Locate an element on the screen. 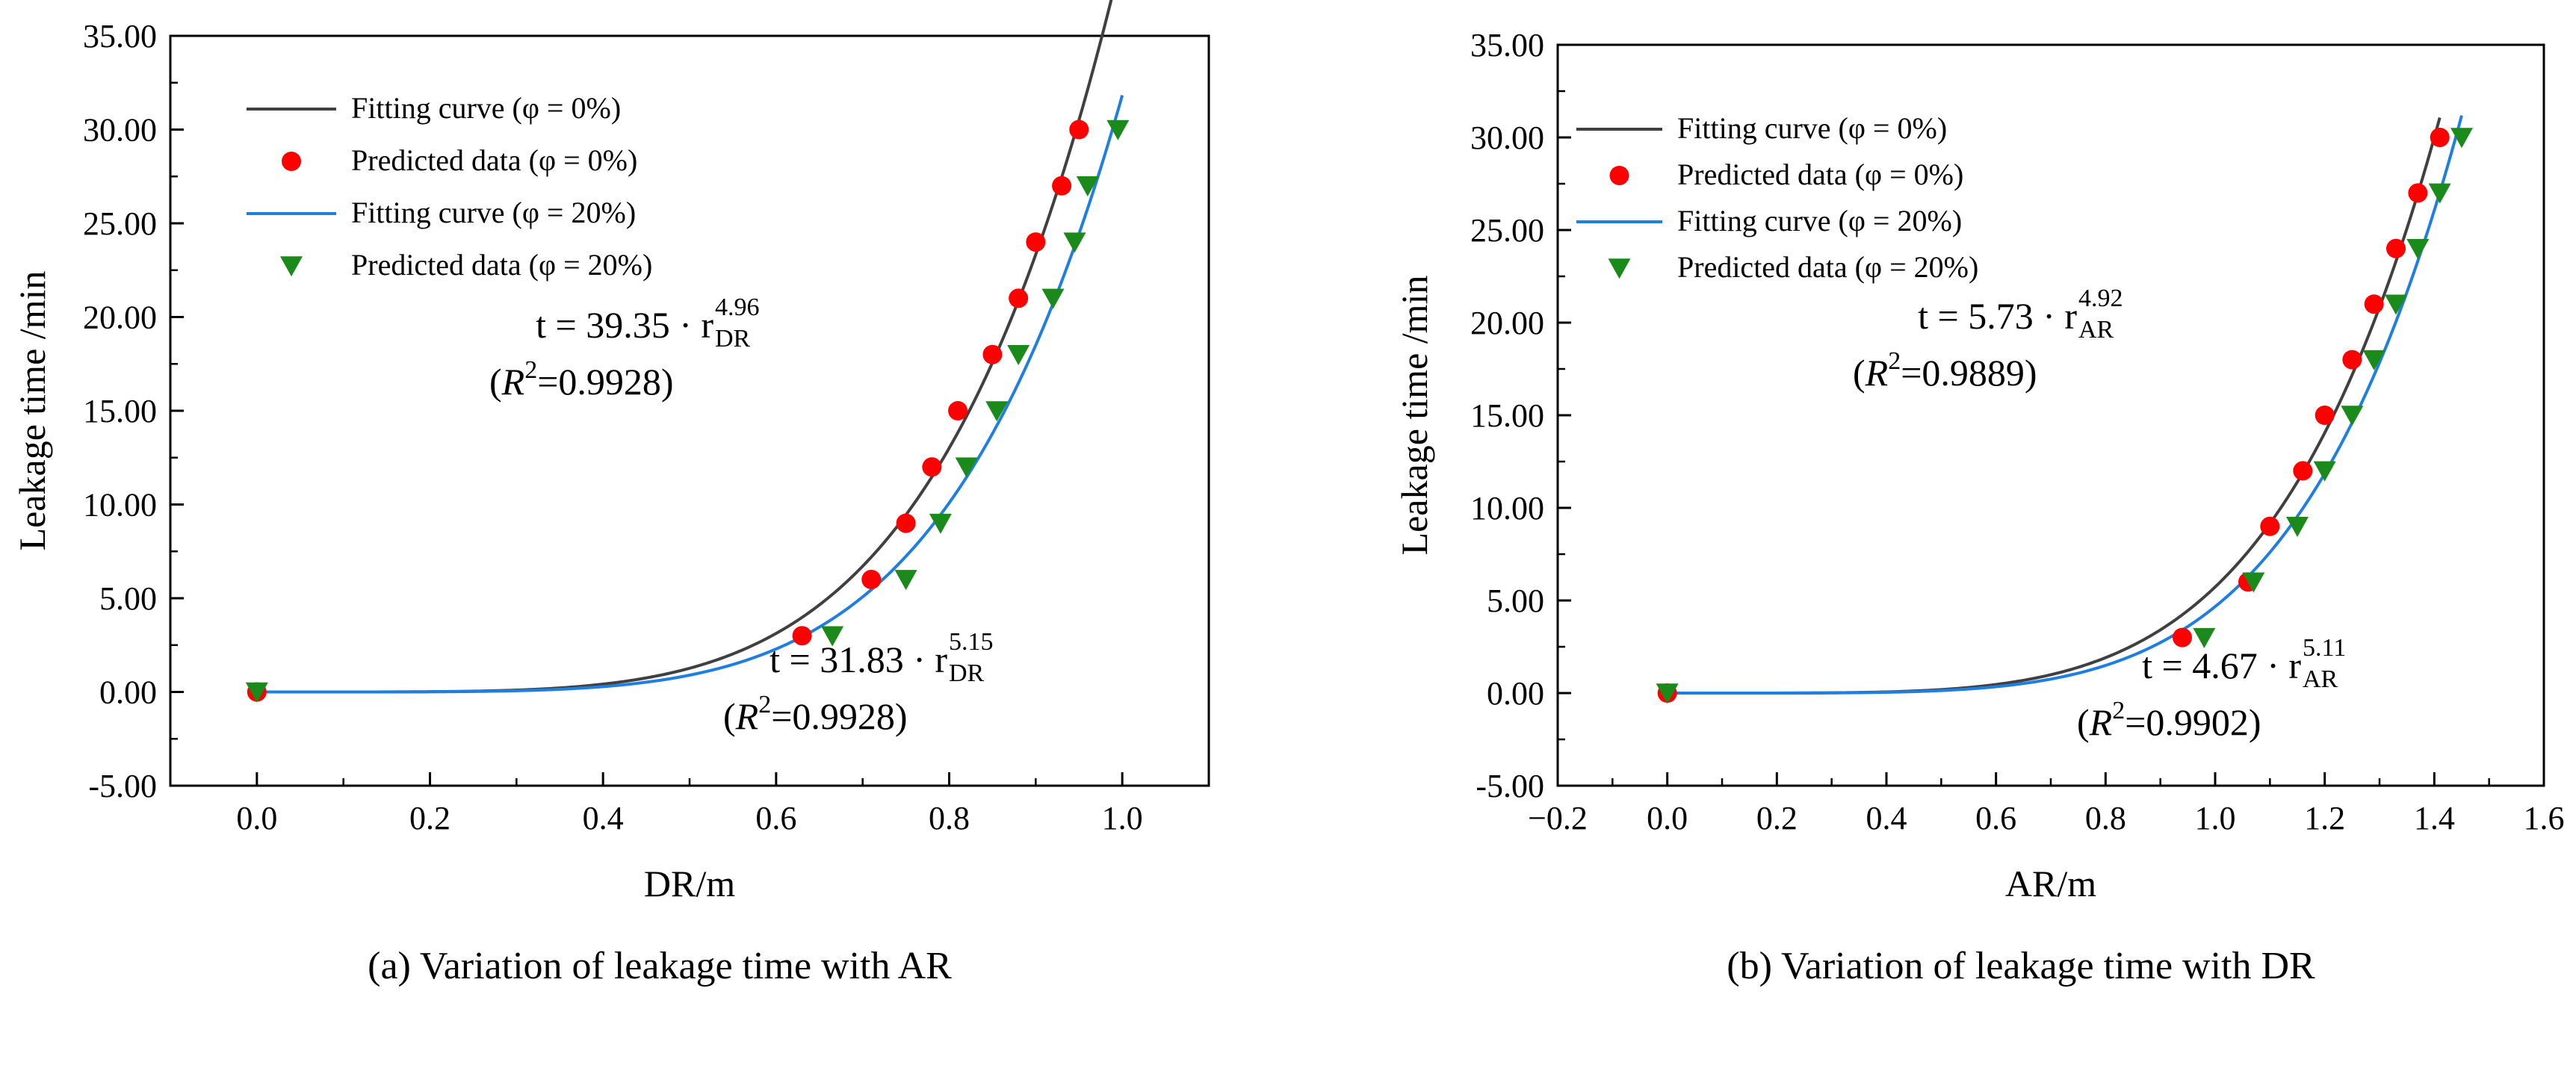 The image size is (2576, 1068). r-squared: (R2=0.9902) is located at coordinates (2169, 720).